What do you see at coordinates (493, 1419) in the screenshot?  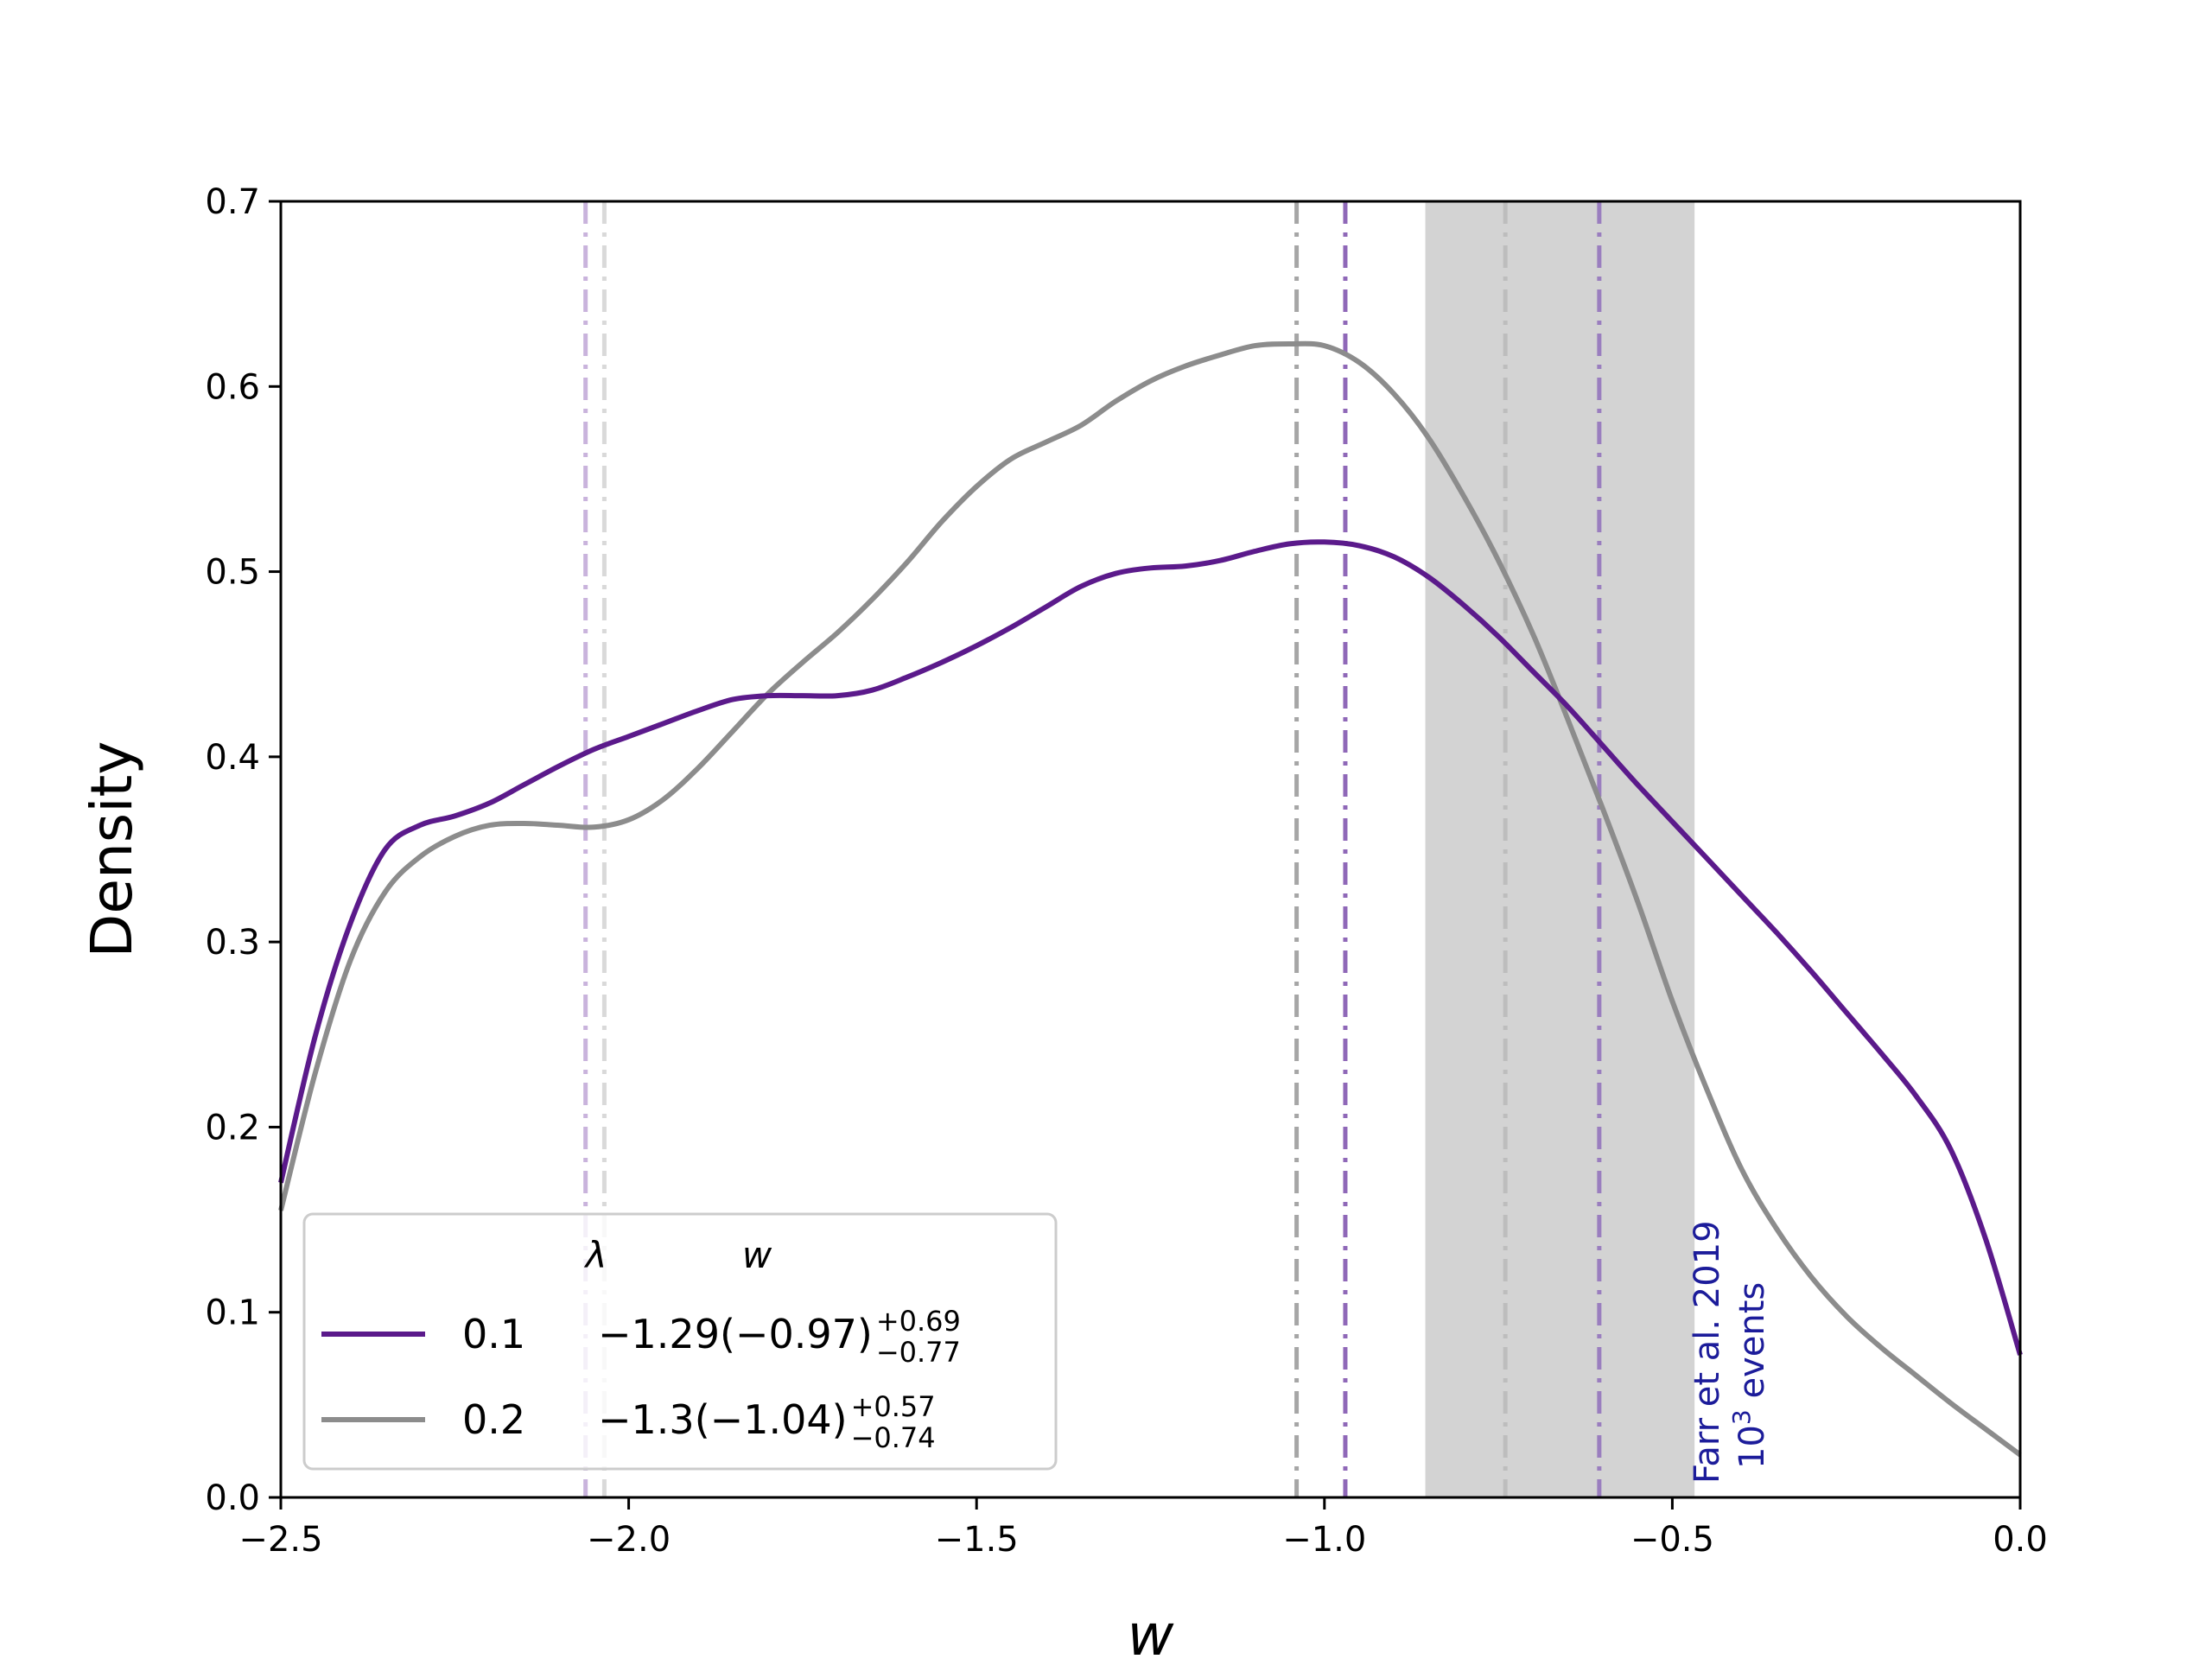 I see `legend-lambda-0.2: 0.2` at bounding box center [493, 1419].